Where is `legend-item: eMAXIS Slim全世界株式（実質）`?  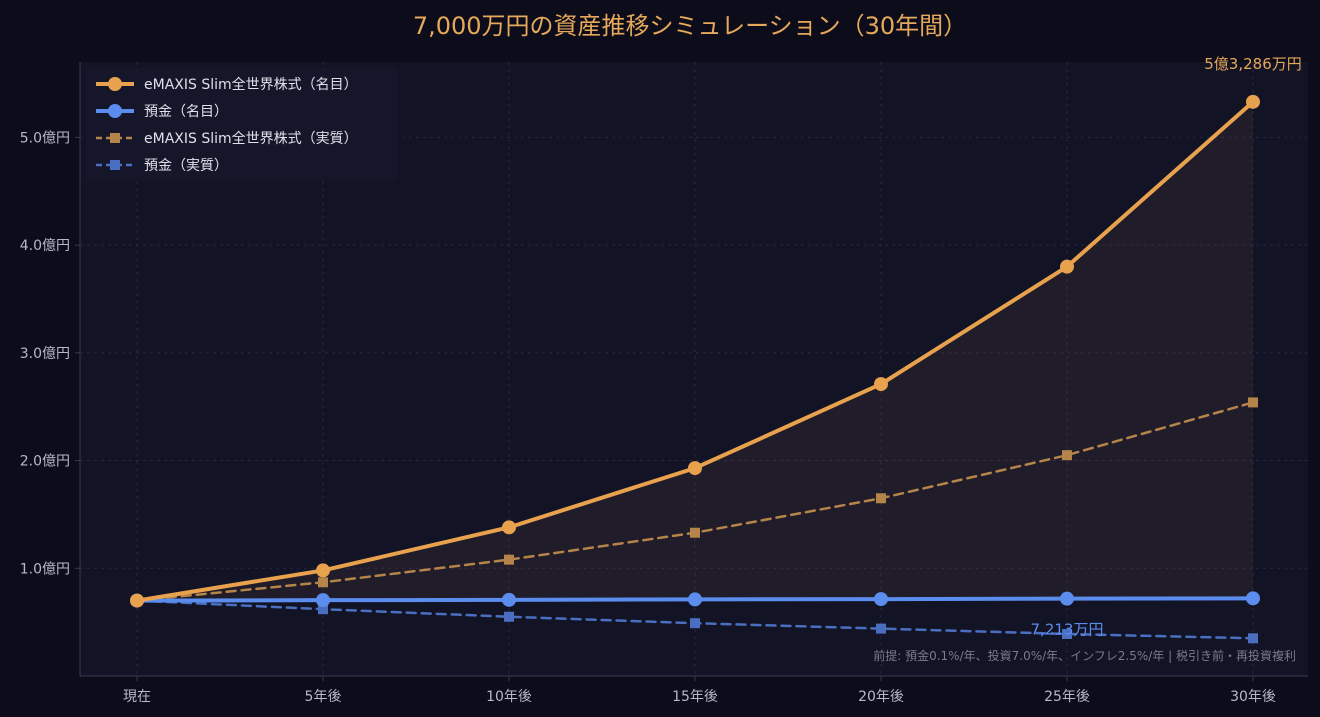
legend-item: eMAXIS Slim全世界株式（実質） is located at coordinates (227, 138).